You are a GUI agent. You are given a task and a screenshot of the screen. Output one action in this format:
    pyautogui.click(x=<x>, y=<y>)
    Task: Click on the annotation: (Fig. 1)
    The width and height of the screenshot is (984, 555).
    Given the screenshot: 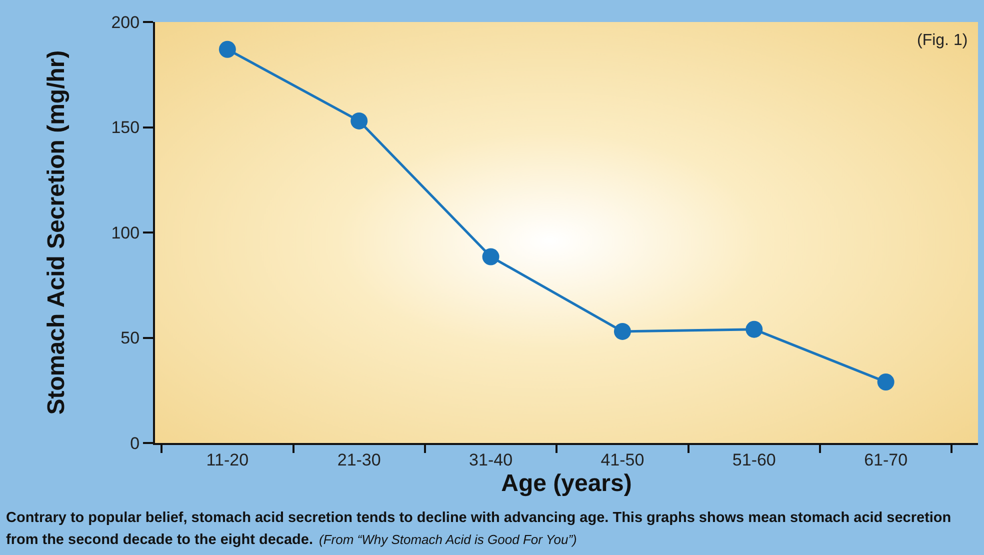 What is the action you would take?
    pyautogui.click(x=942, y=40)
    